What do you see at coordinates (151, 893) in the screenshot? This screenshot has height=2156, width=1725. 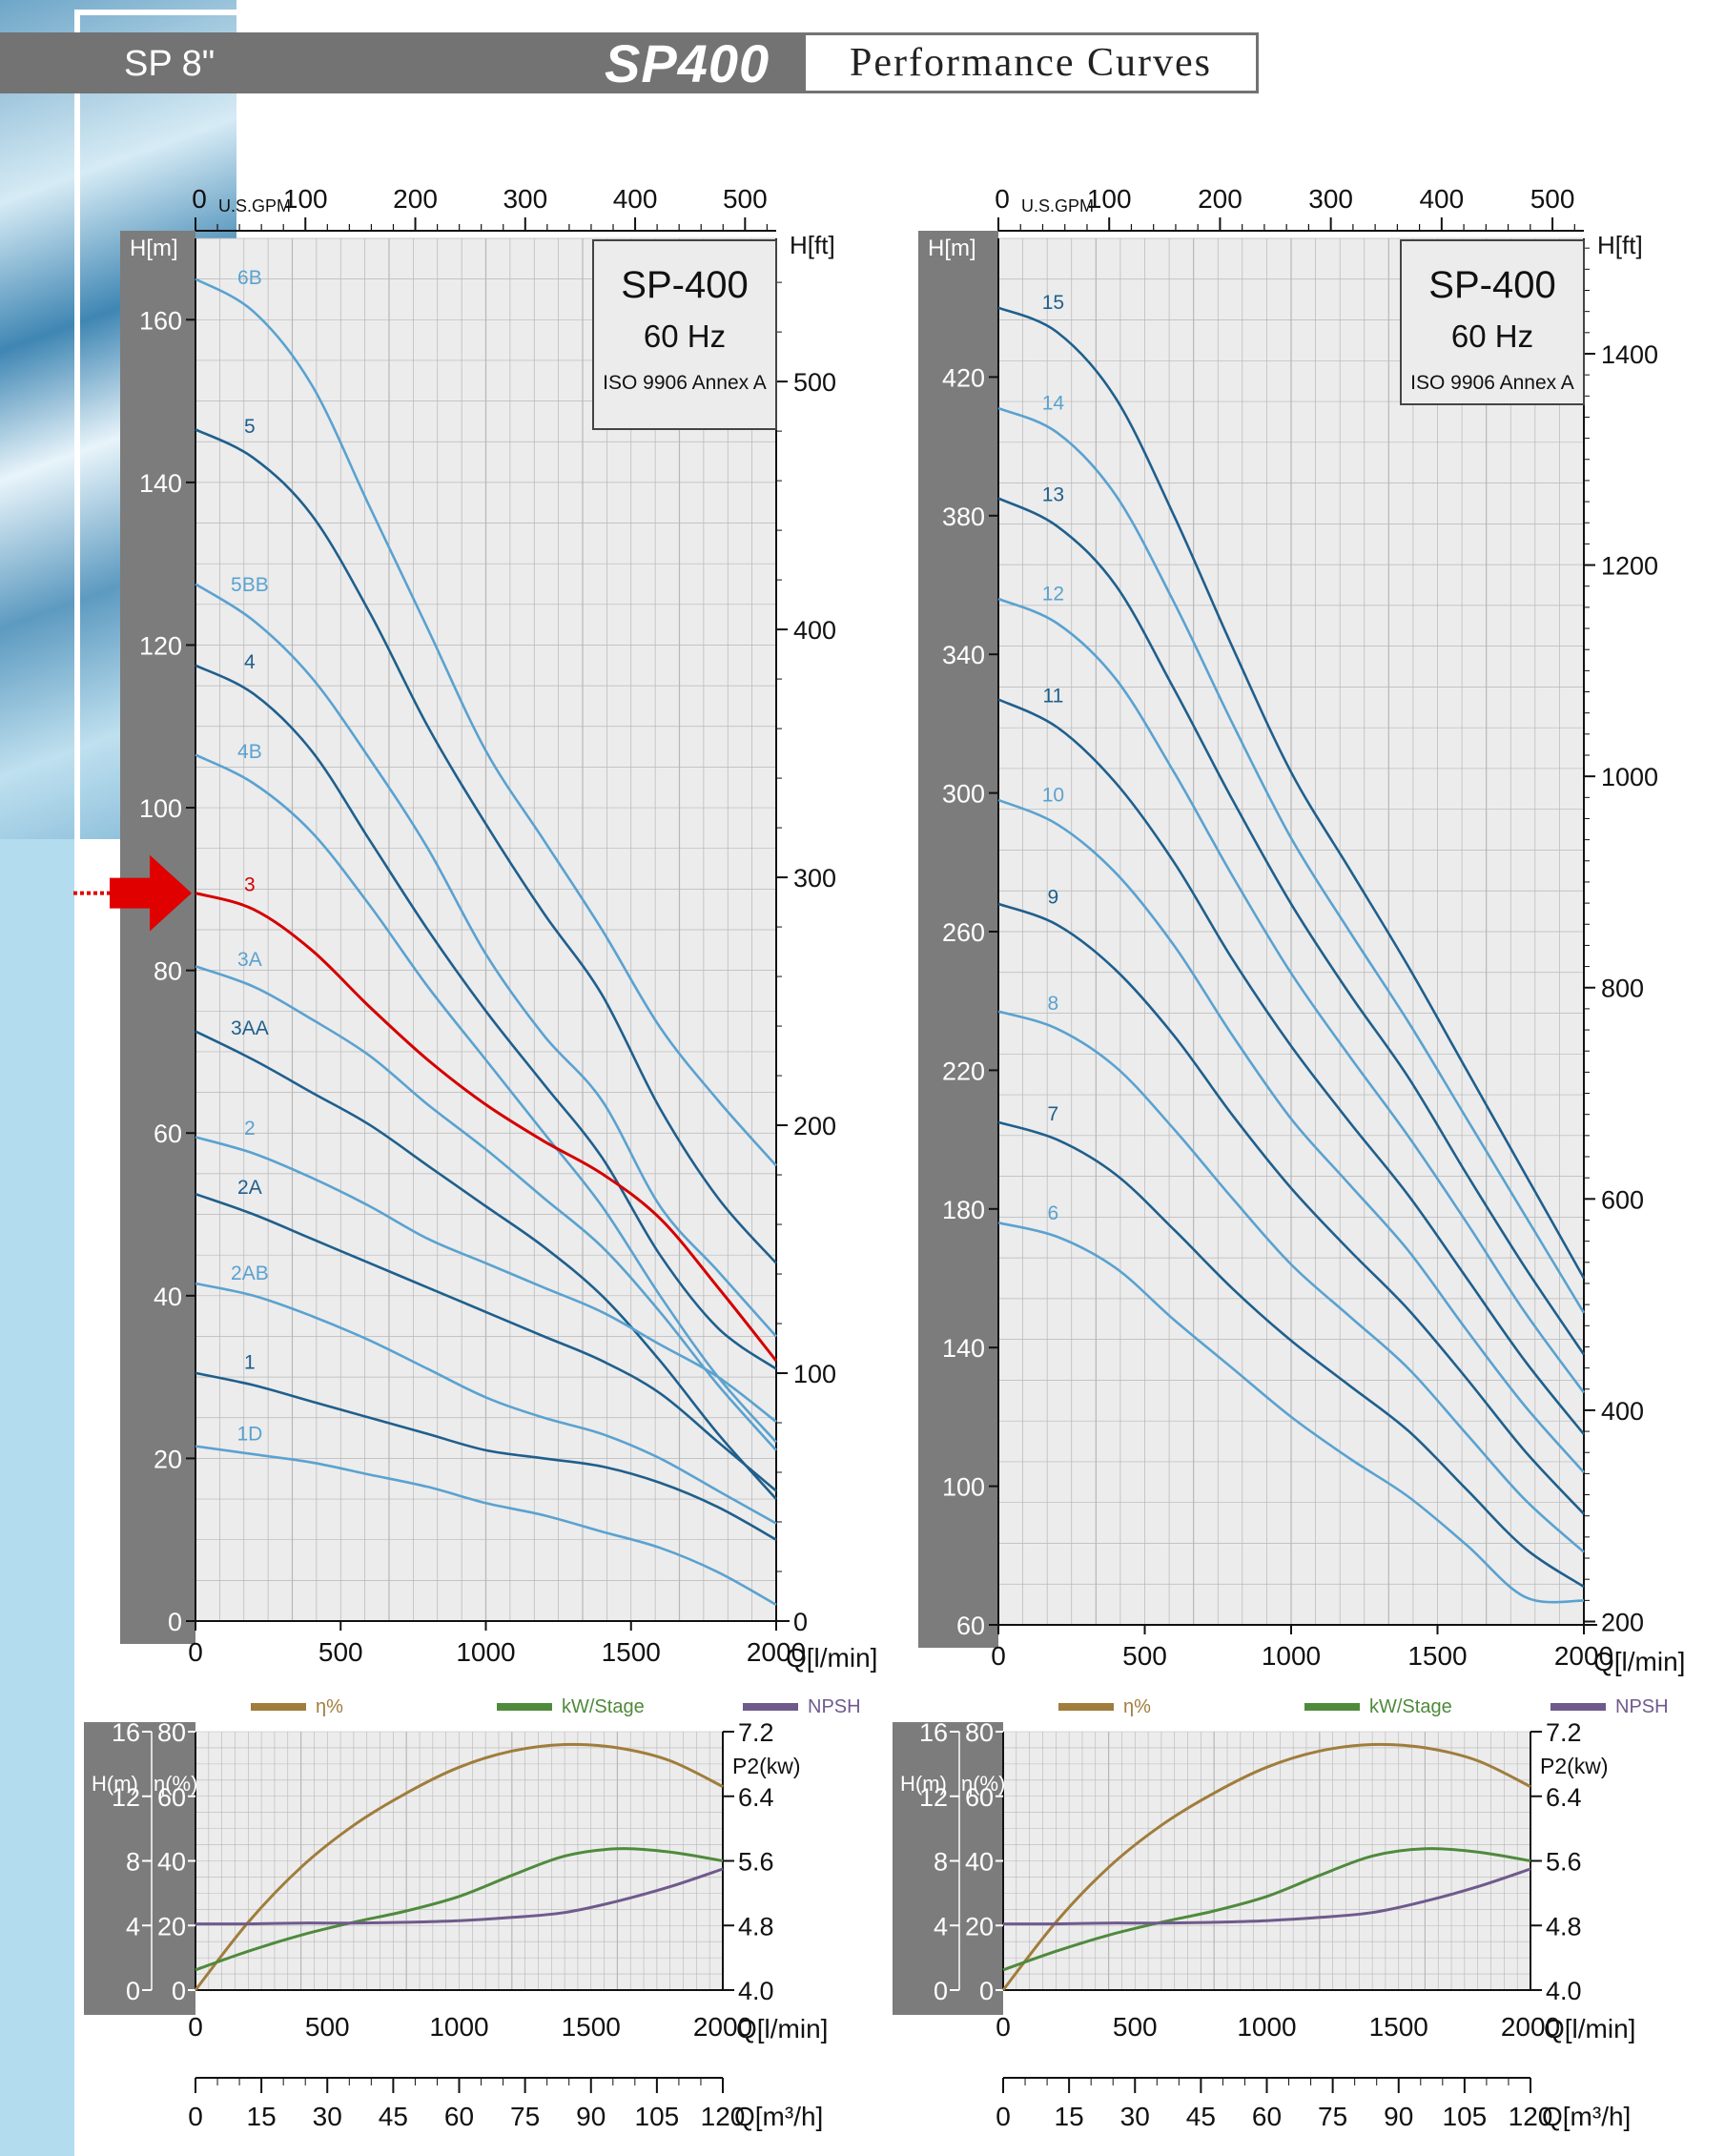 I see `chart-left-highlight-arrow-icon` at bounding box center [151, 893].